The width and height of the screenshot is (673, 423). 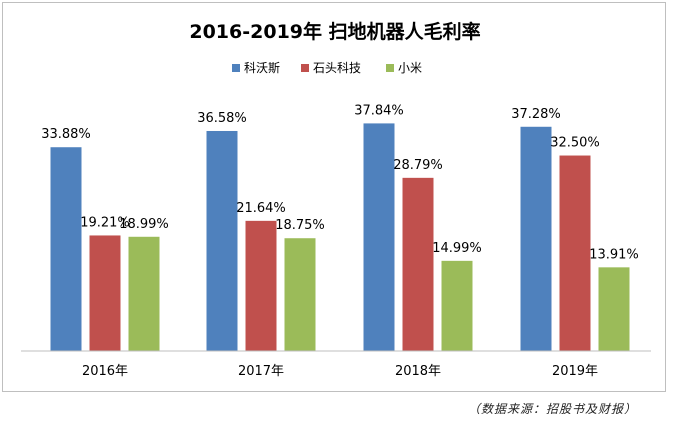 I want to click on data-label-0-0: 33.88%, so click(x=66, y=134).